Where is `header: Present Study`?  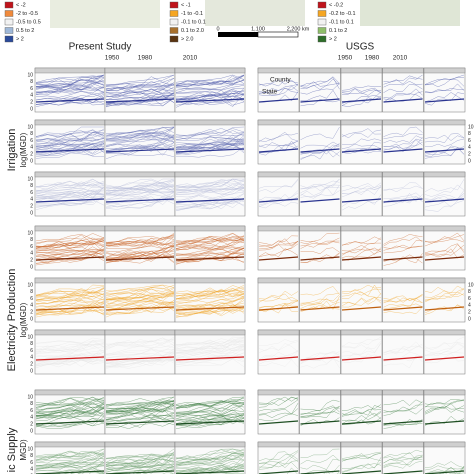 header: Present Study is located at coordinates (100, 47).